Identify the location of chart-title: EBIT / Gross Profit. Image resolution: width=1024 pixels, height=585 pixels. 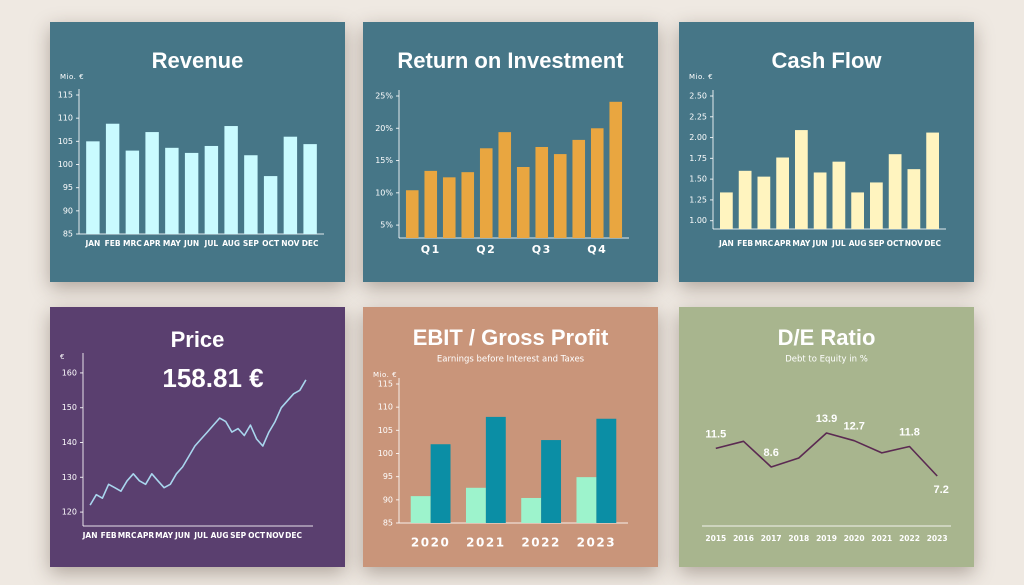
(511, 337).